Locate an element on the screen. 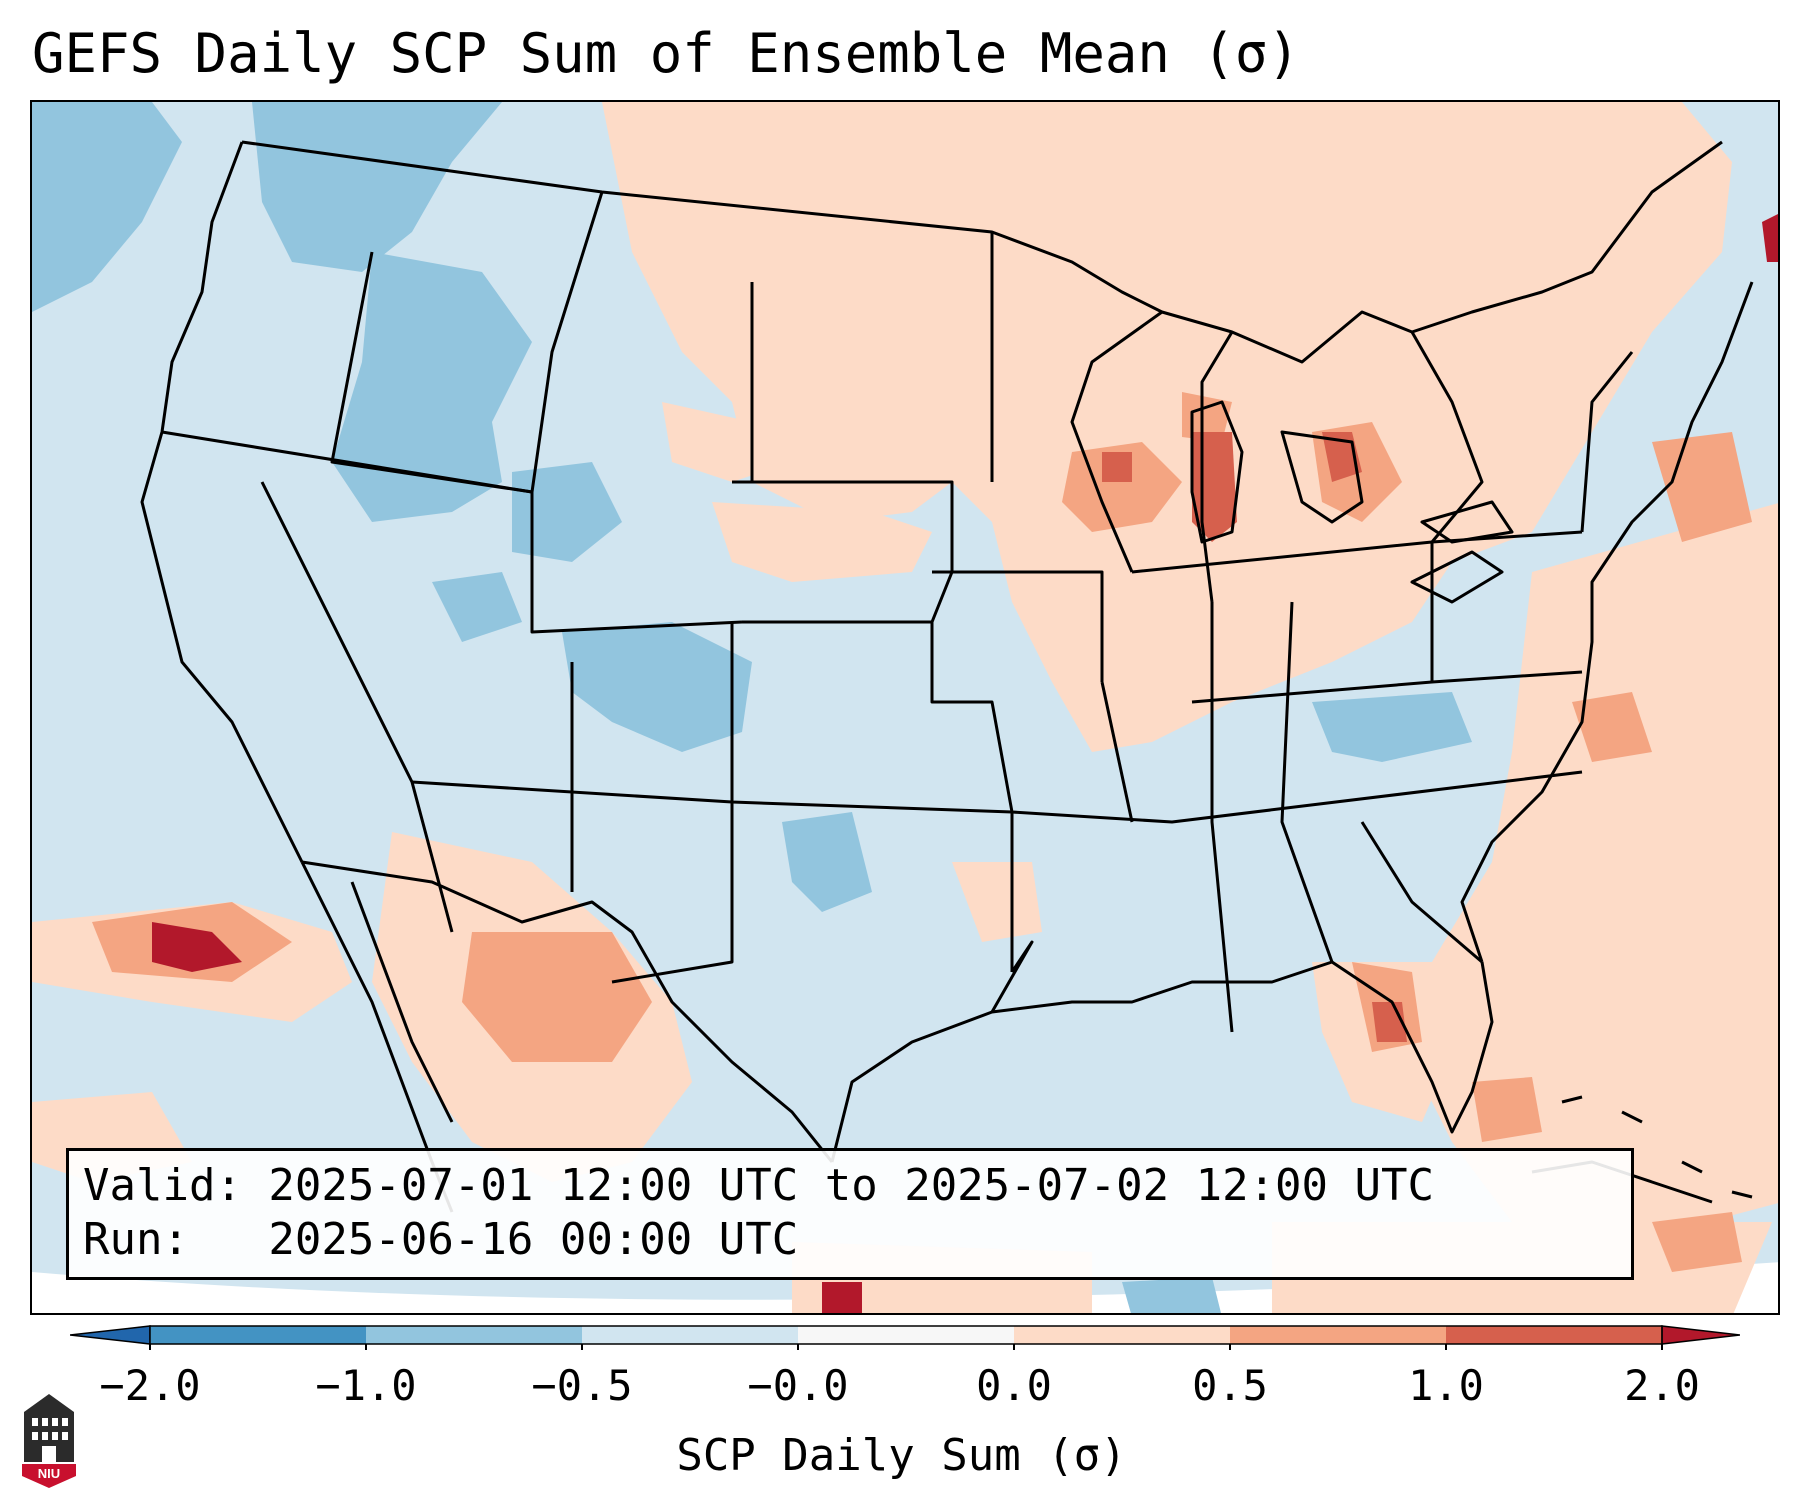  colorbar-outline is located at coordinates (906, 1335).